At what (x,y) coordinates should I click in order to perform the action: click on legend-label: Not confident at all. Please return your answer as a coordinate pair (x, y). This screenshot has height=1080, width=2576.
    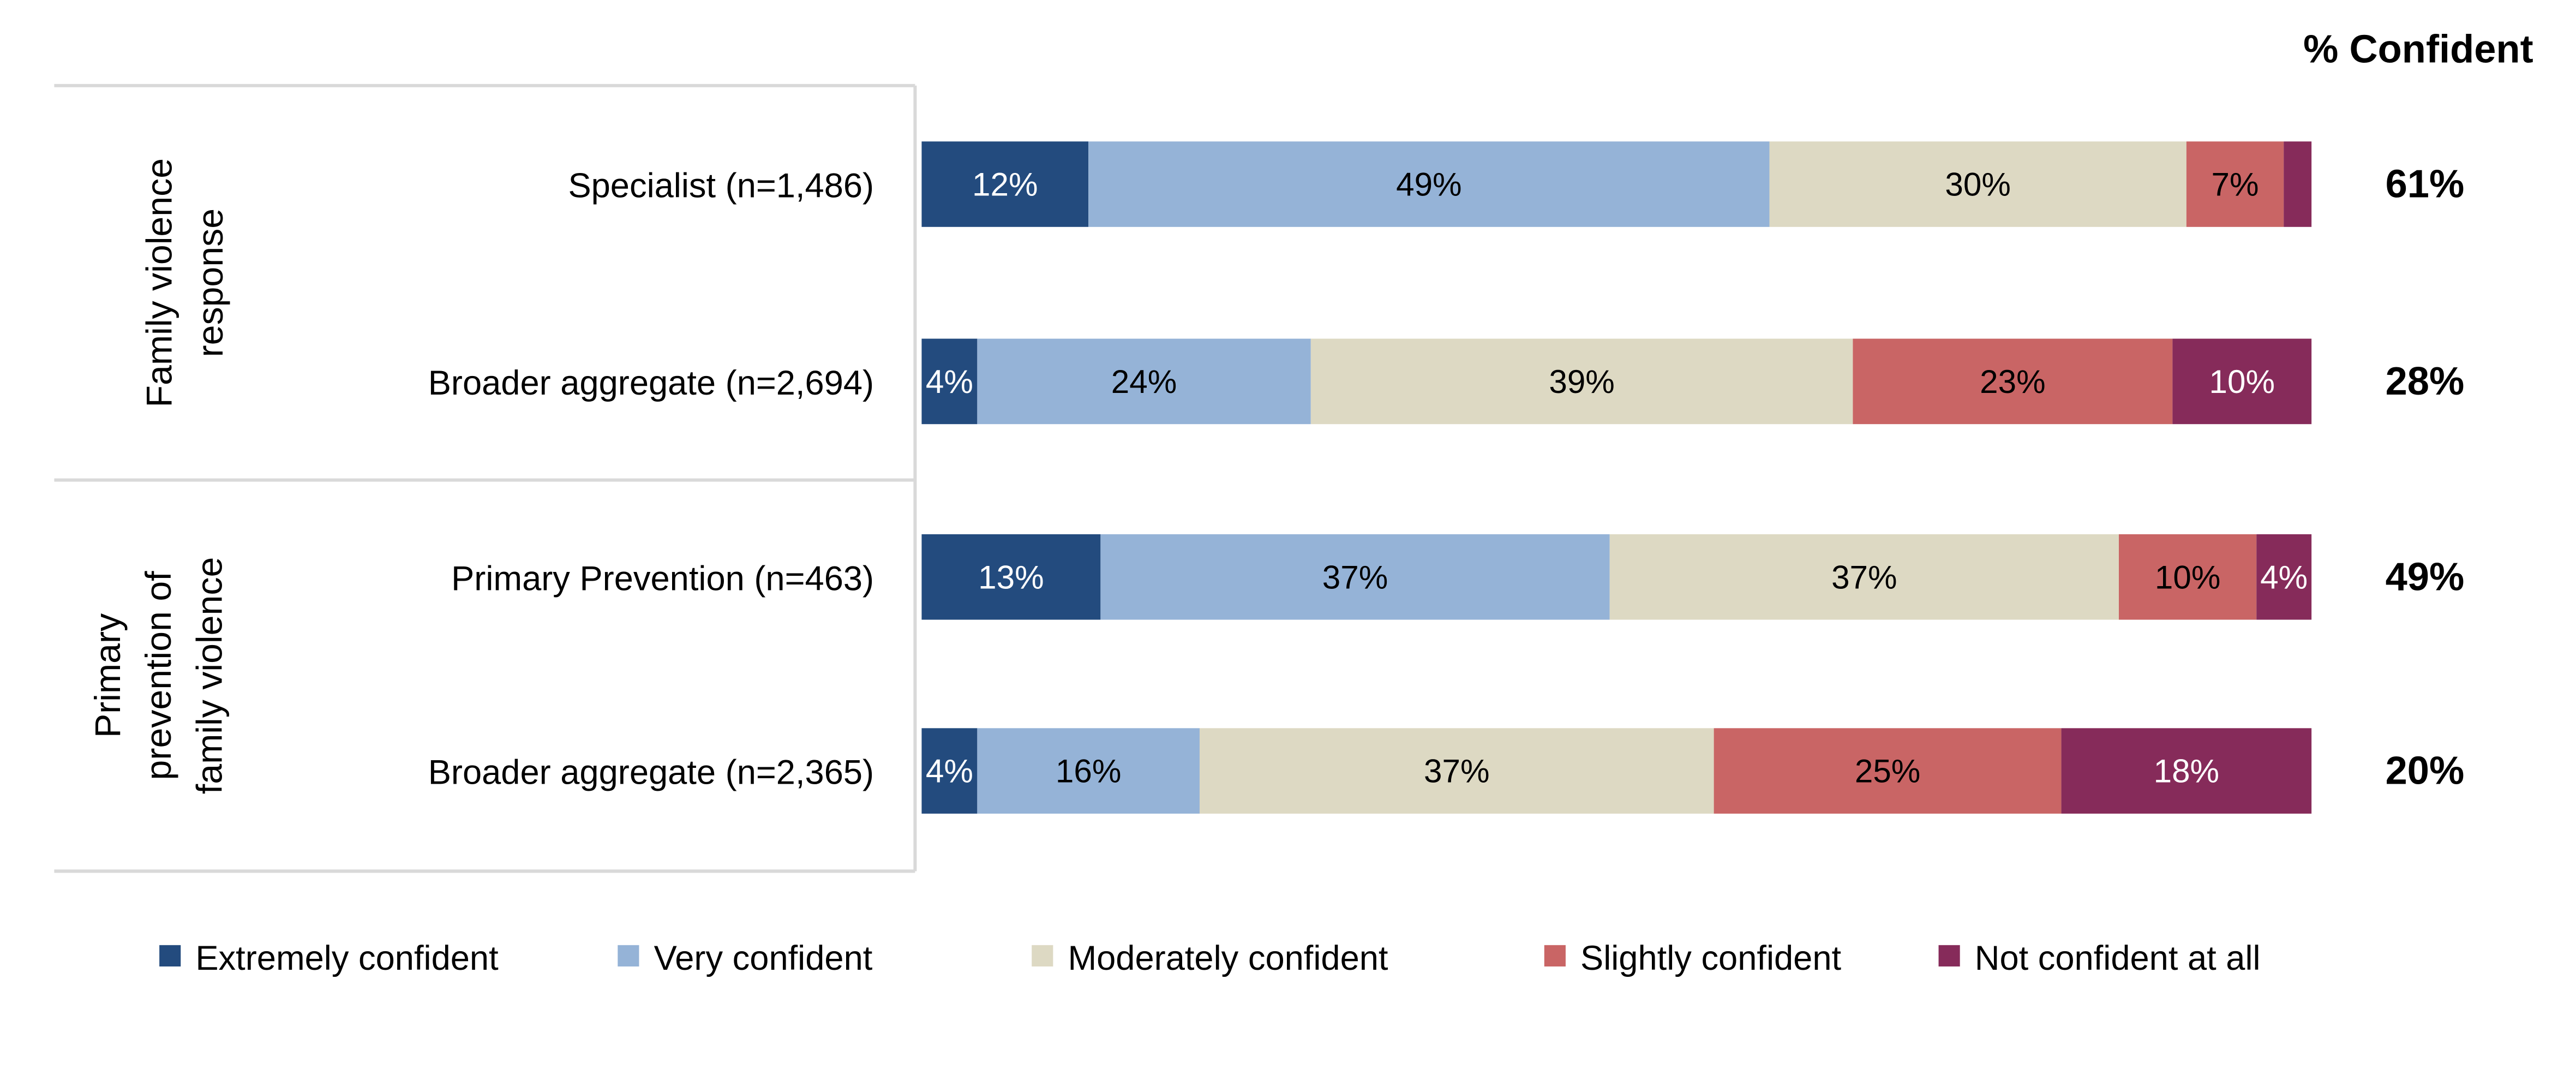
    Looking at the image, I should click on (2118, 958).